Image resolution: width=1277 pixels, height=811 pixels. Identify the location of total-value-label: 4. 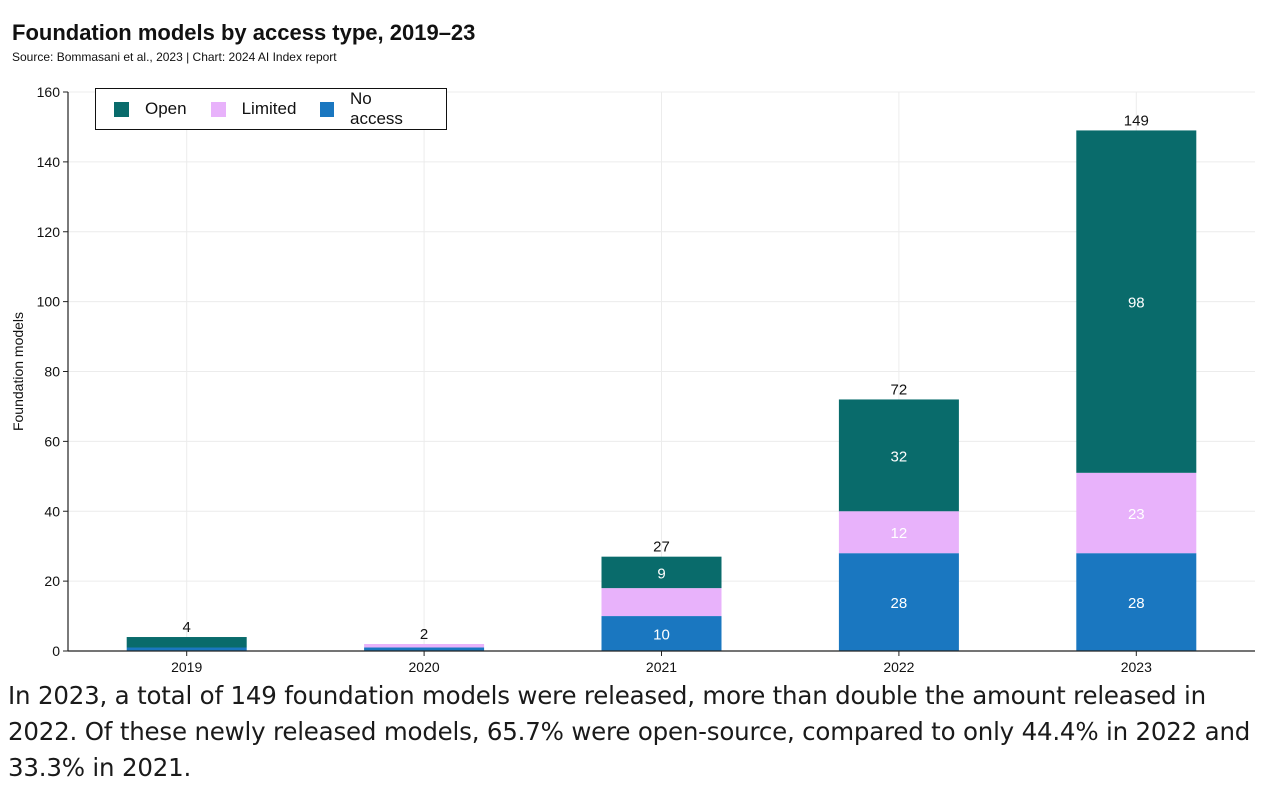
(187, 627).